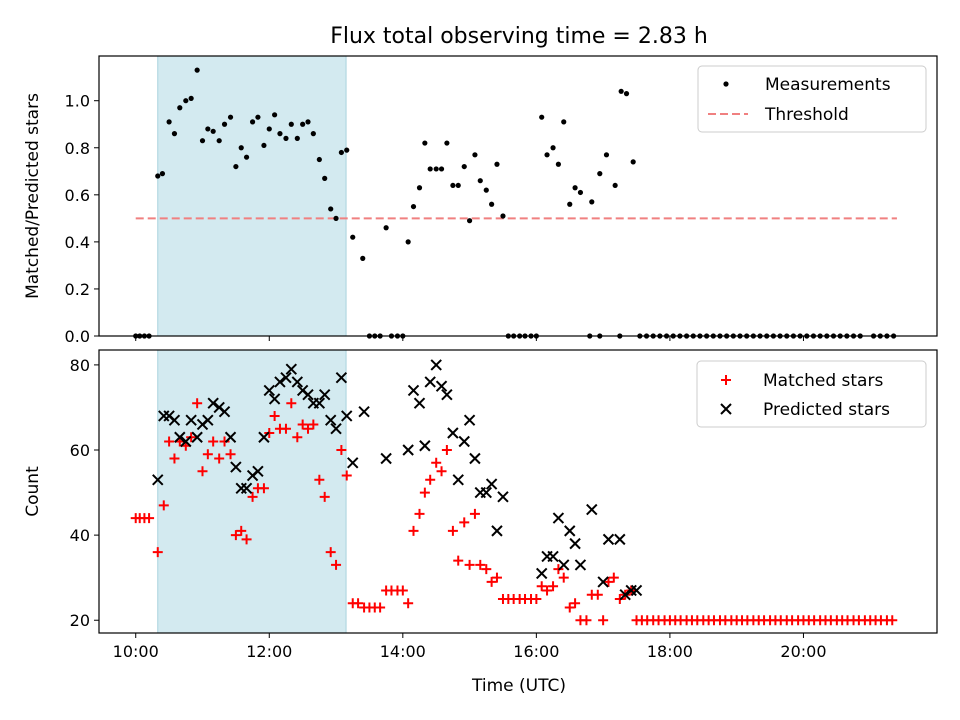  I want to click on x-tick-label: 12:00, so click(269, 651).